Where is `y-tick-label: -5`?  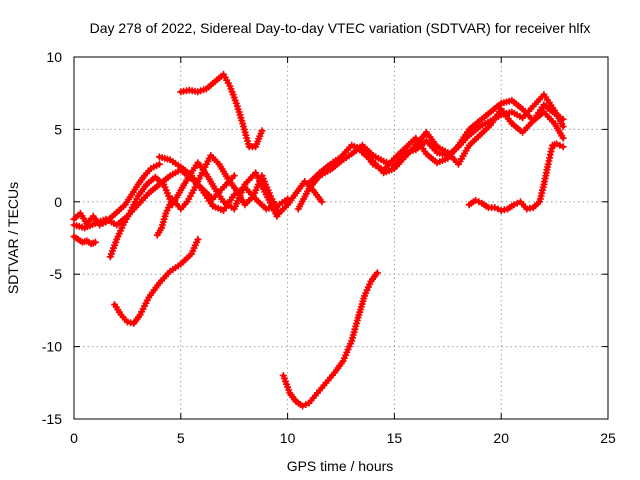
y-tick-label: -5 is located at coordinates (56, 274).